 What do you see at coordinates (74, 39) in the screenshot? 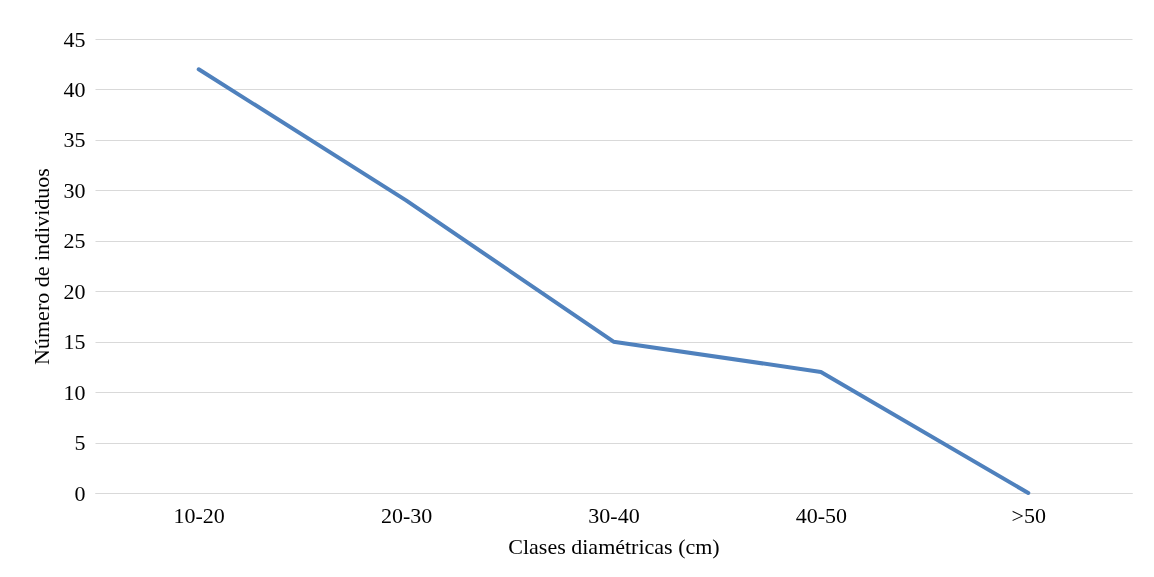
I see `y-tick-label: 45` at bounding box center [74, 39].